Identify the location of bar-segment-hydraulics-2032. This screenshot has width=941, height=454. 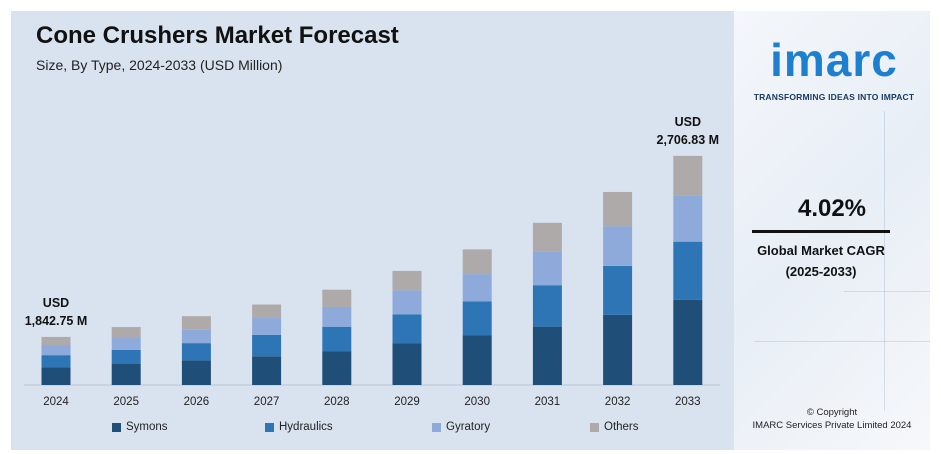
(618, 290).